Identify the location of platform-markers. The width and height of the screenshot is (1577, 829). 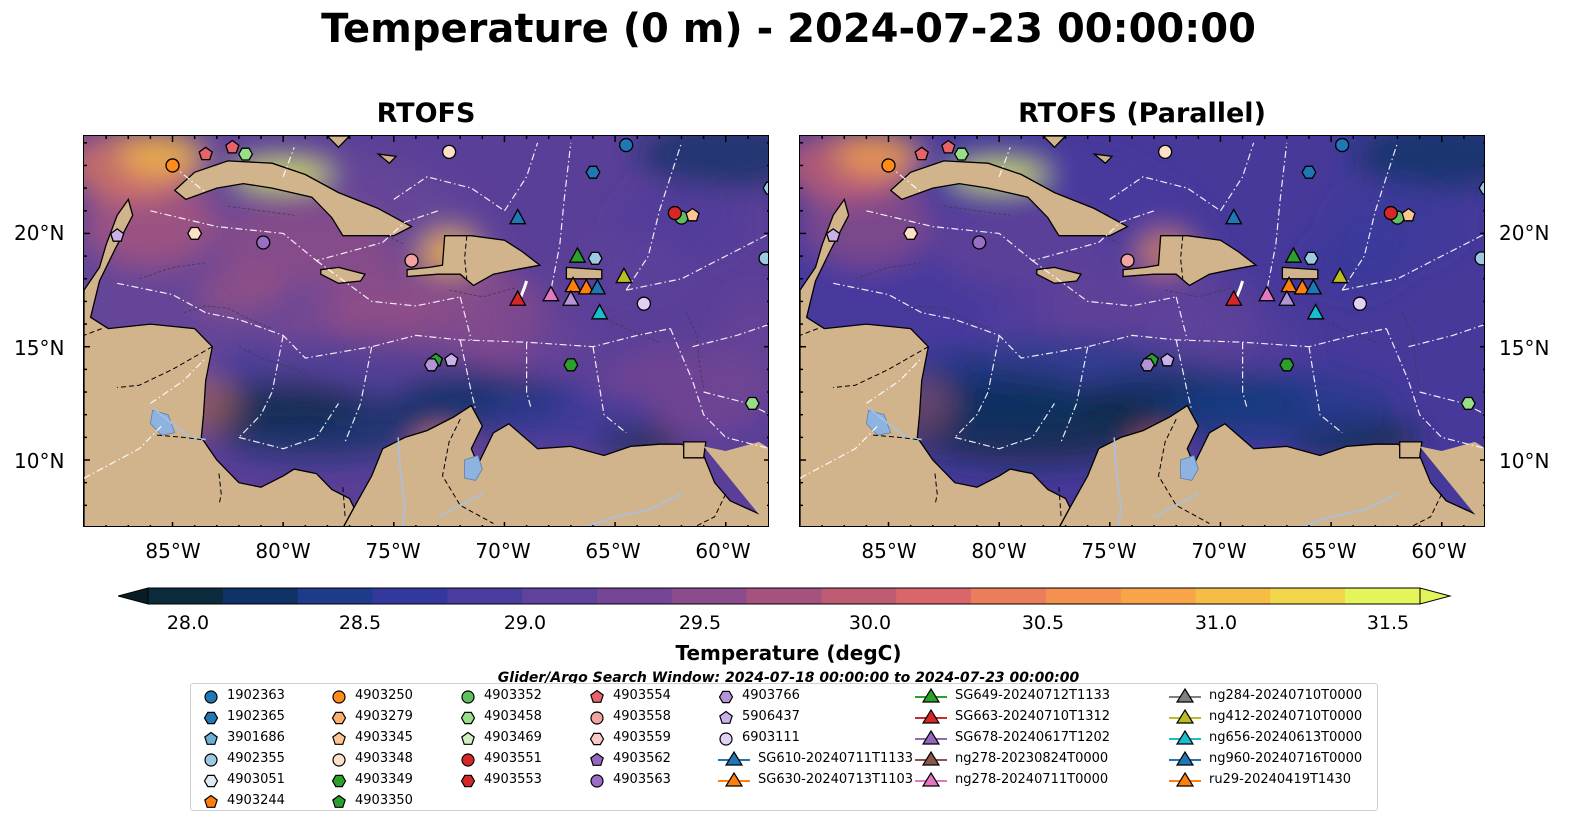
(1155, 273).